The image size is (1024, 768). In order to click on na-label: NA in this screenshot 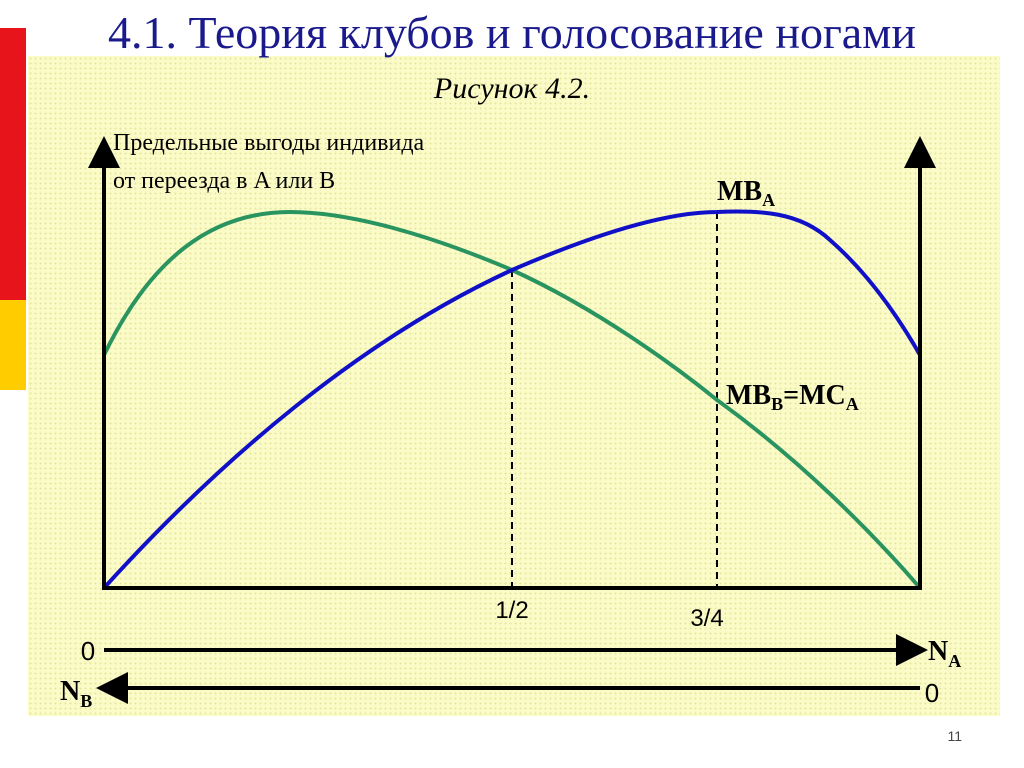, I will do `click(944, 653)`.